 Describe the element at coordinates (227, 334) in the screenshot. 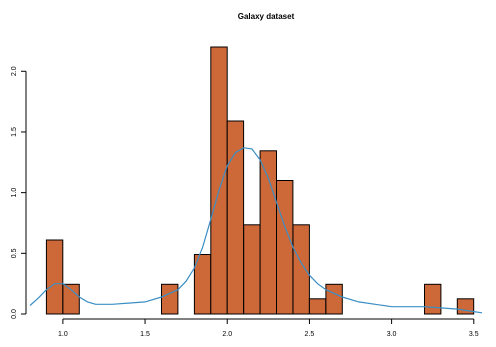

I see `x-tick-label: 2.0` at that location.